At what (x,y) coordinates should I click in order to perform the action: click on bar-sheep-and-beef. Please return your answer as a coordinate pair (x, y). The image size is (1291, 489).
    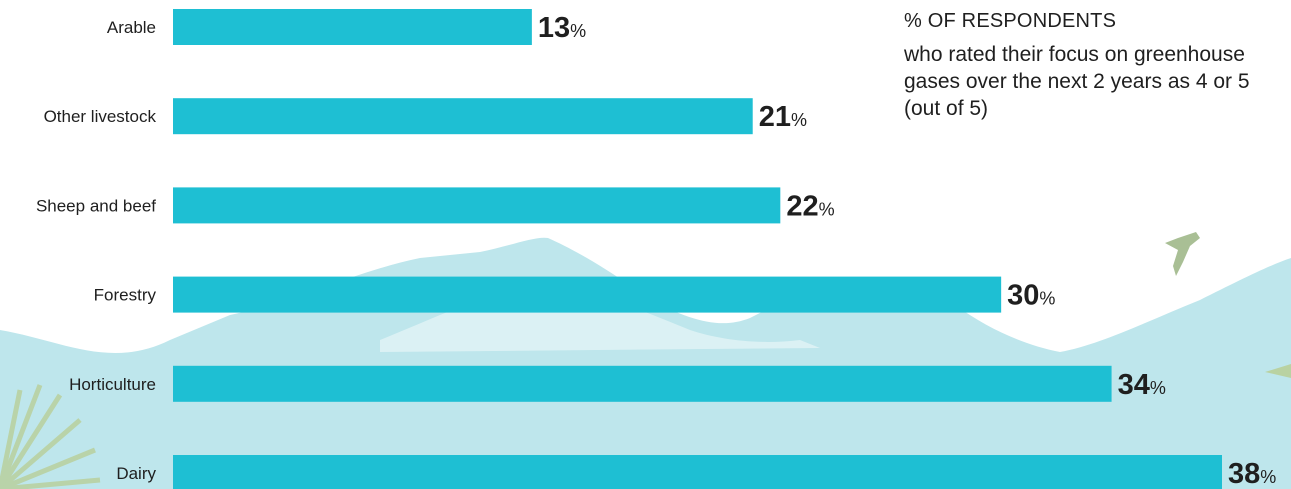
    Looking at the image, I should click on (477, 205).